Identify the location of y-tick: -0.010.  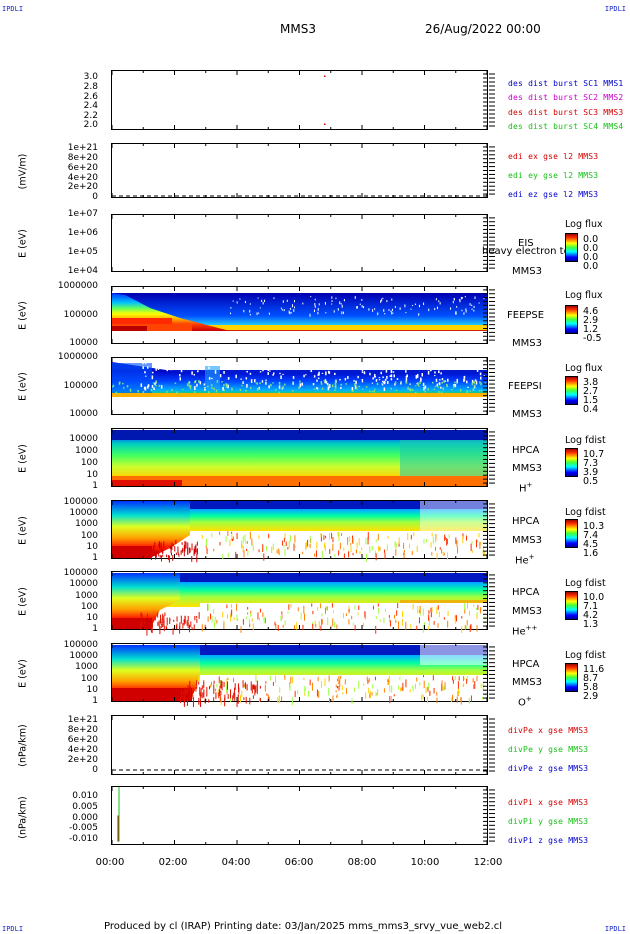
(83, 839).